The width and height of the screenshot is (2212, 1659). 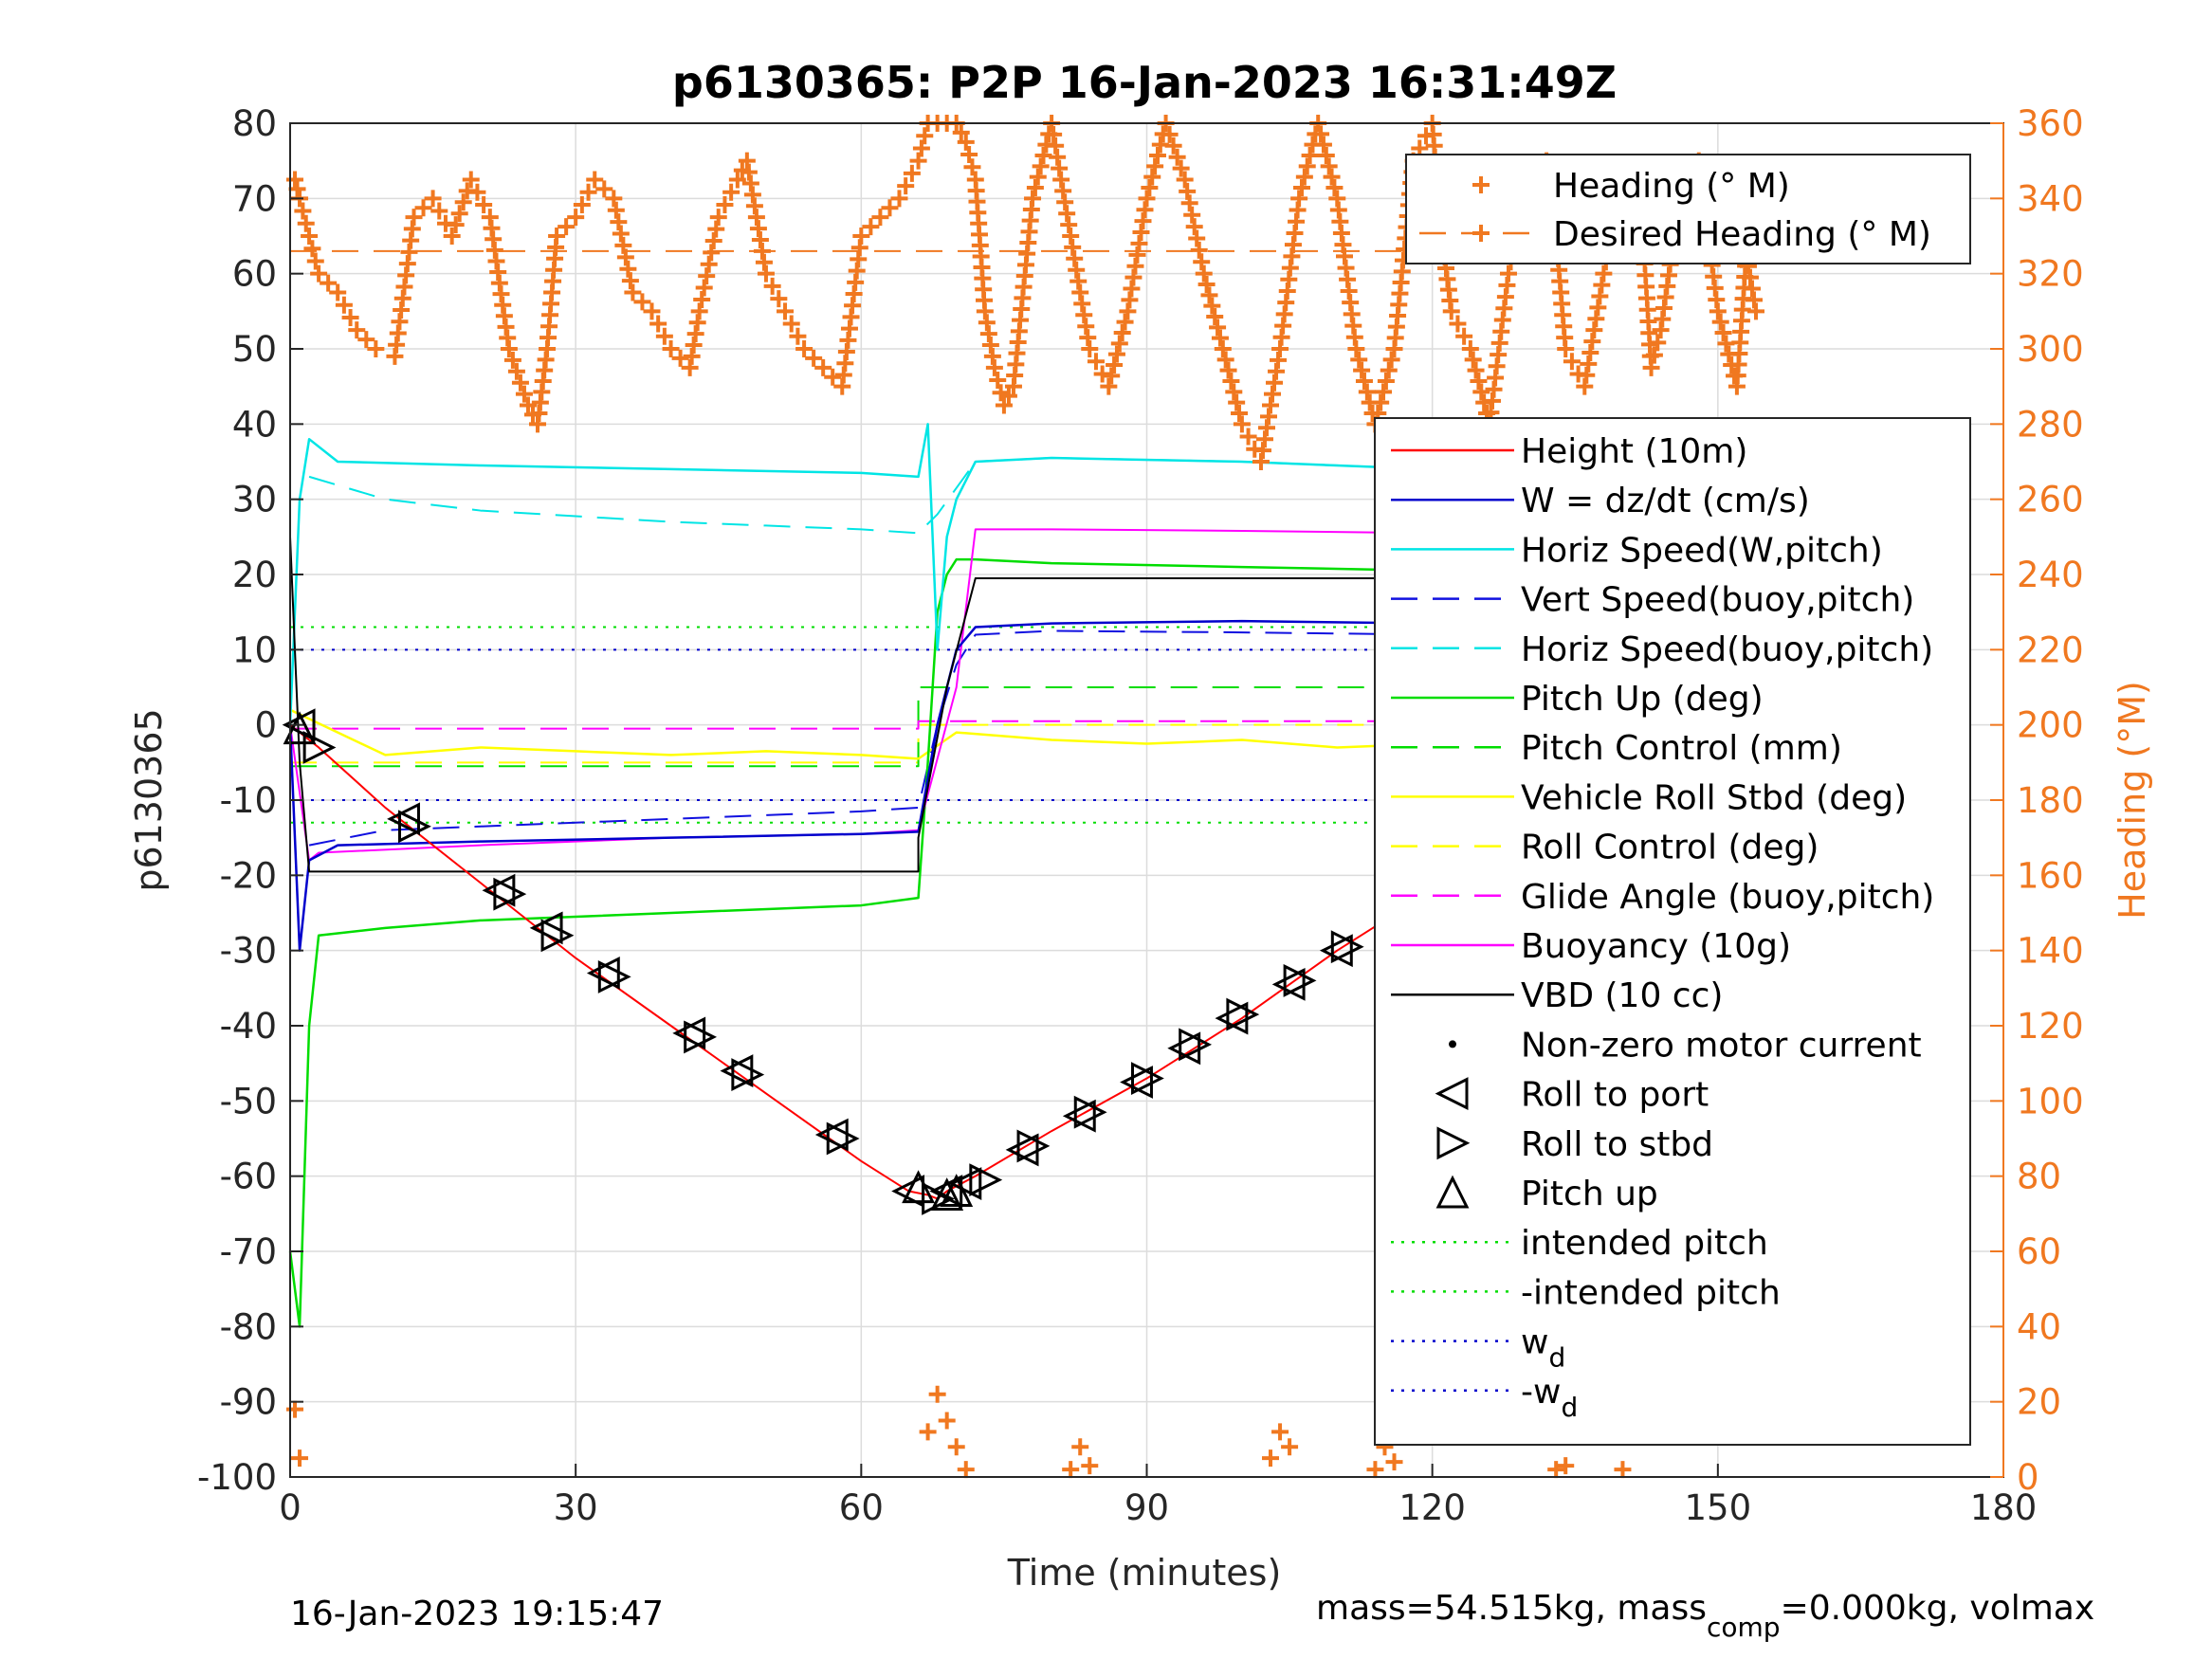 I want to click on y-right-tick-label: 180, so click(x=2050, y=800).